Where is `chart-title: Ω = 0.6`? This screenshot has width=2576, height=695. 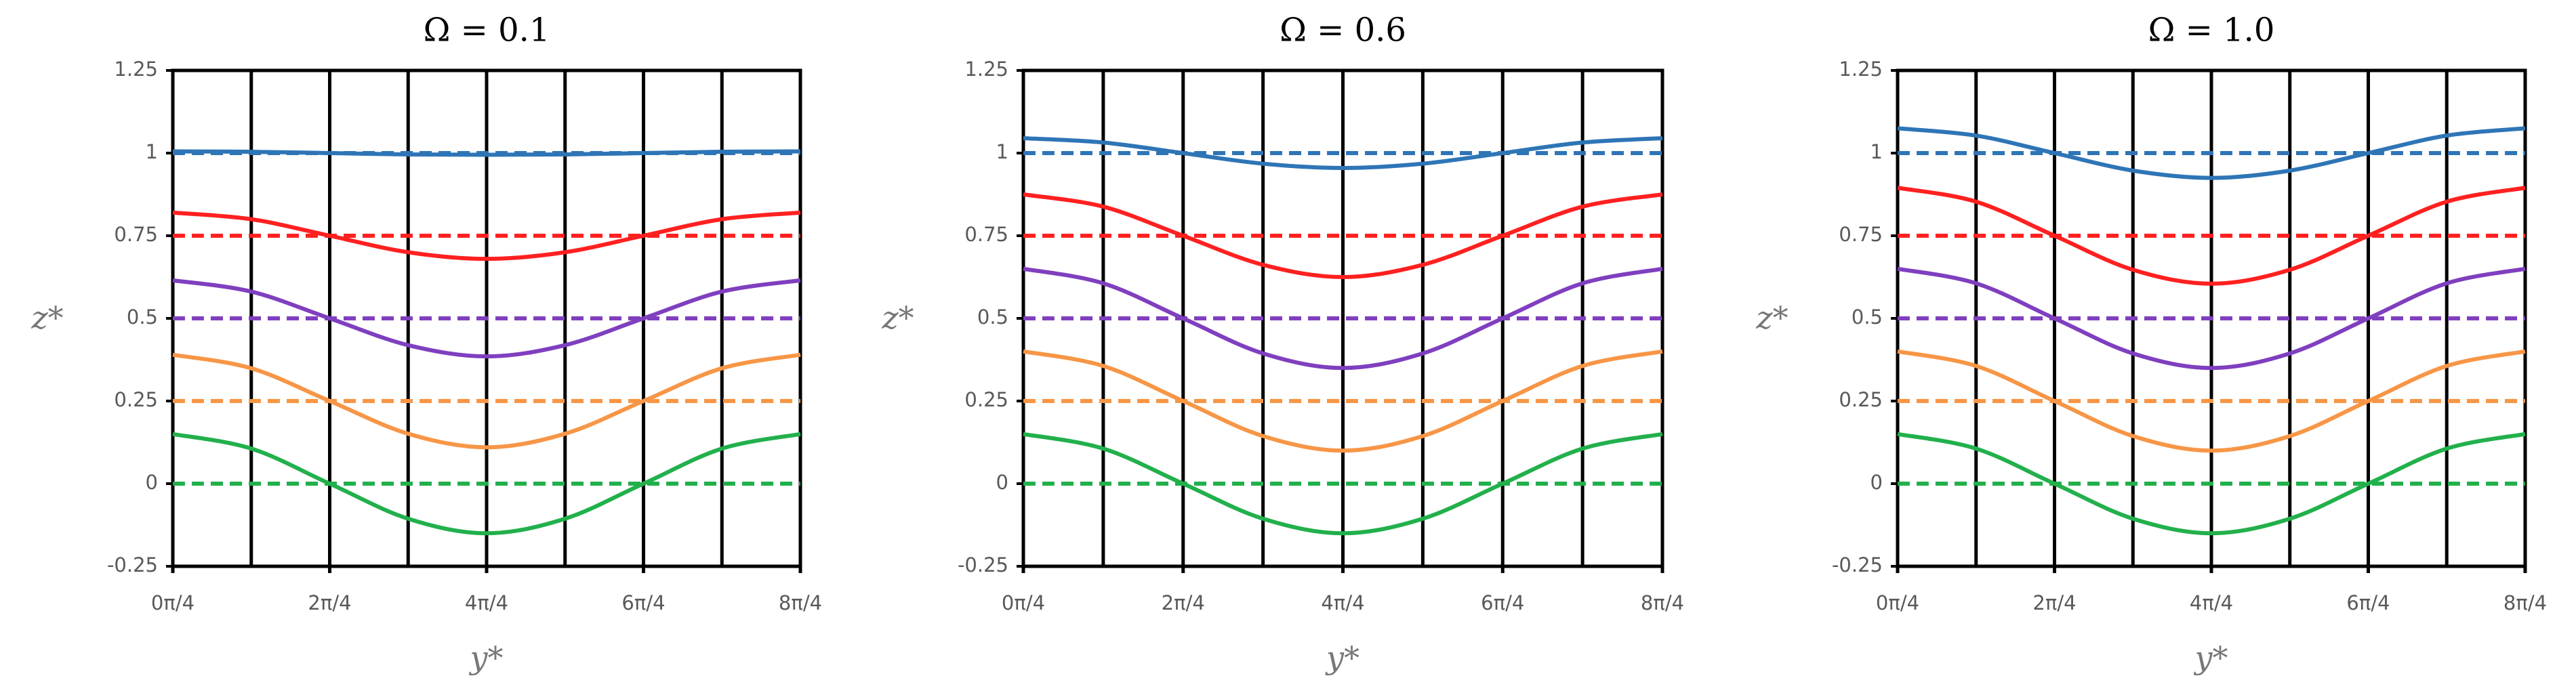 chart-title: Ω = 0.6 is located at coordinates (1343, 31).